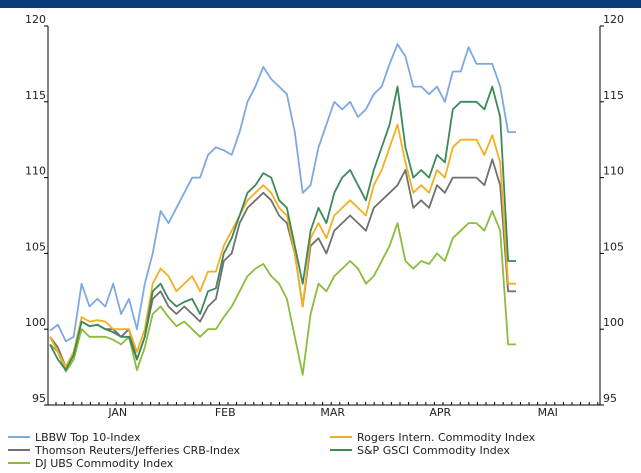 The height and width of the screenshot is (473, 641). What do you see at coordinates (320, 4) in the screenshot?
I see `header-band` at bounding box center [320, 4].